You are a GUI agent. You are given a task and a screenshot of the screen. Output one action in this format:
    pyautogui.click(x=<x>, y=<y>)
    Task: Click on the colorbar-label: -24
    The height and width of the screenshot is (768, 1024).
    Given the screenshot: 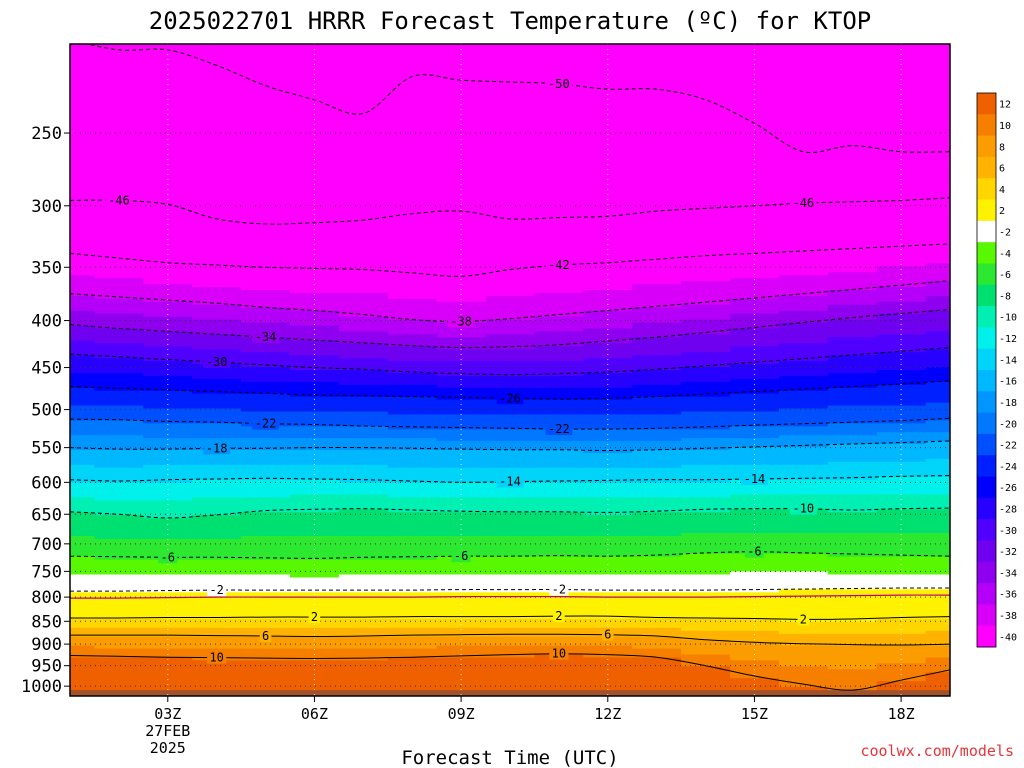 What is the action you would take?
    pyautogui.click(x=1008, y=467)
    